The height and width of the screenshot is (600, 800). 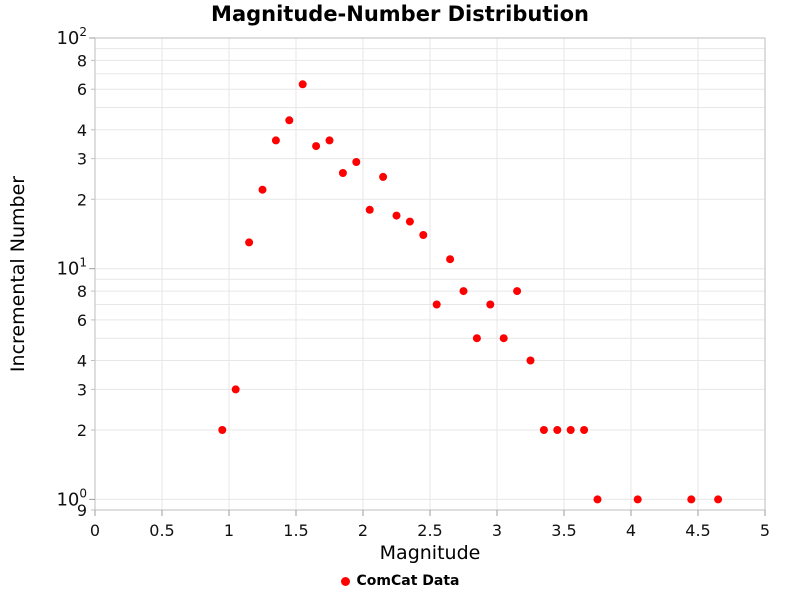 What do you see at coordinates (408, 581) in the screenshot?
I see `legend-label: ComCat Data` at bounding box center [408, 581].